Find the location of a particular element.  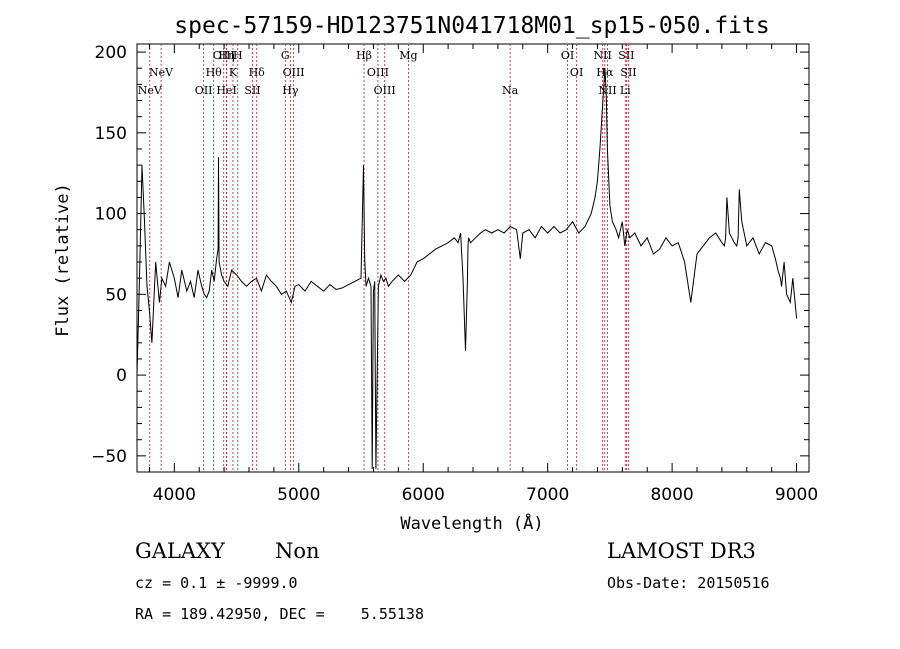

object-class: GALAXY is located at coordinates (180, 551).